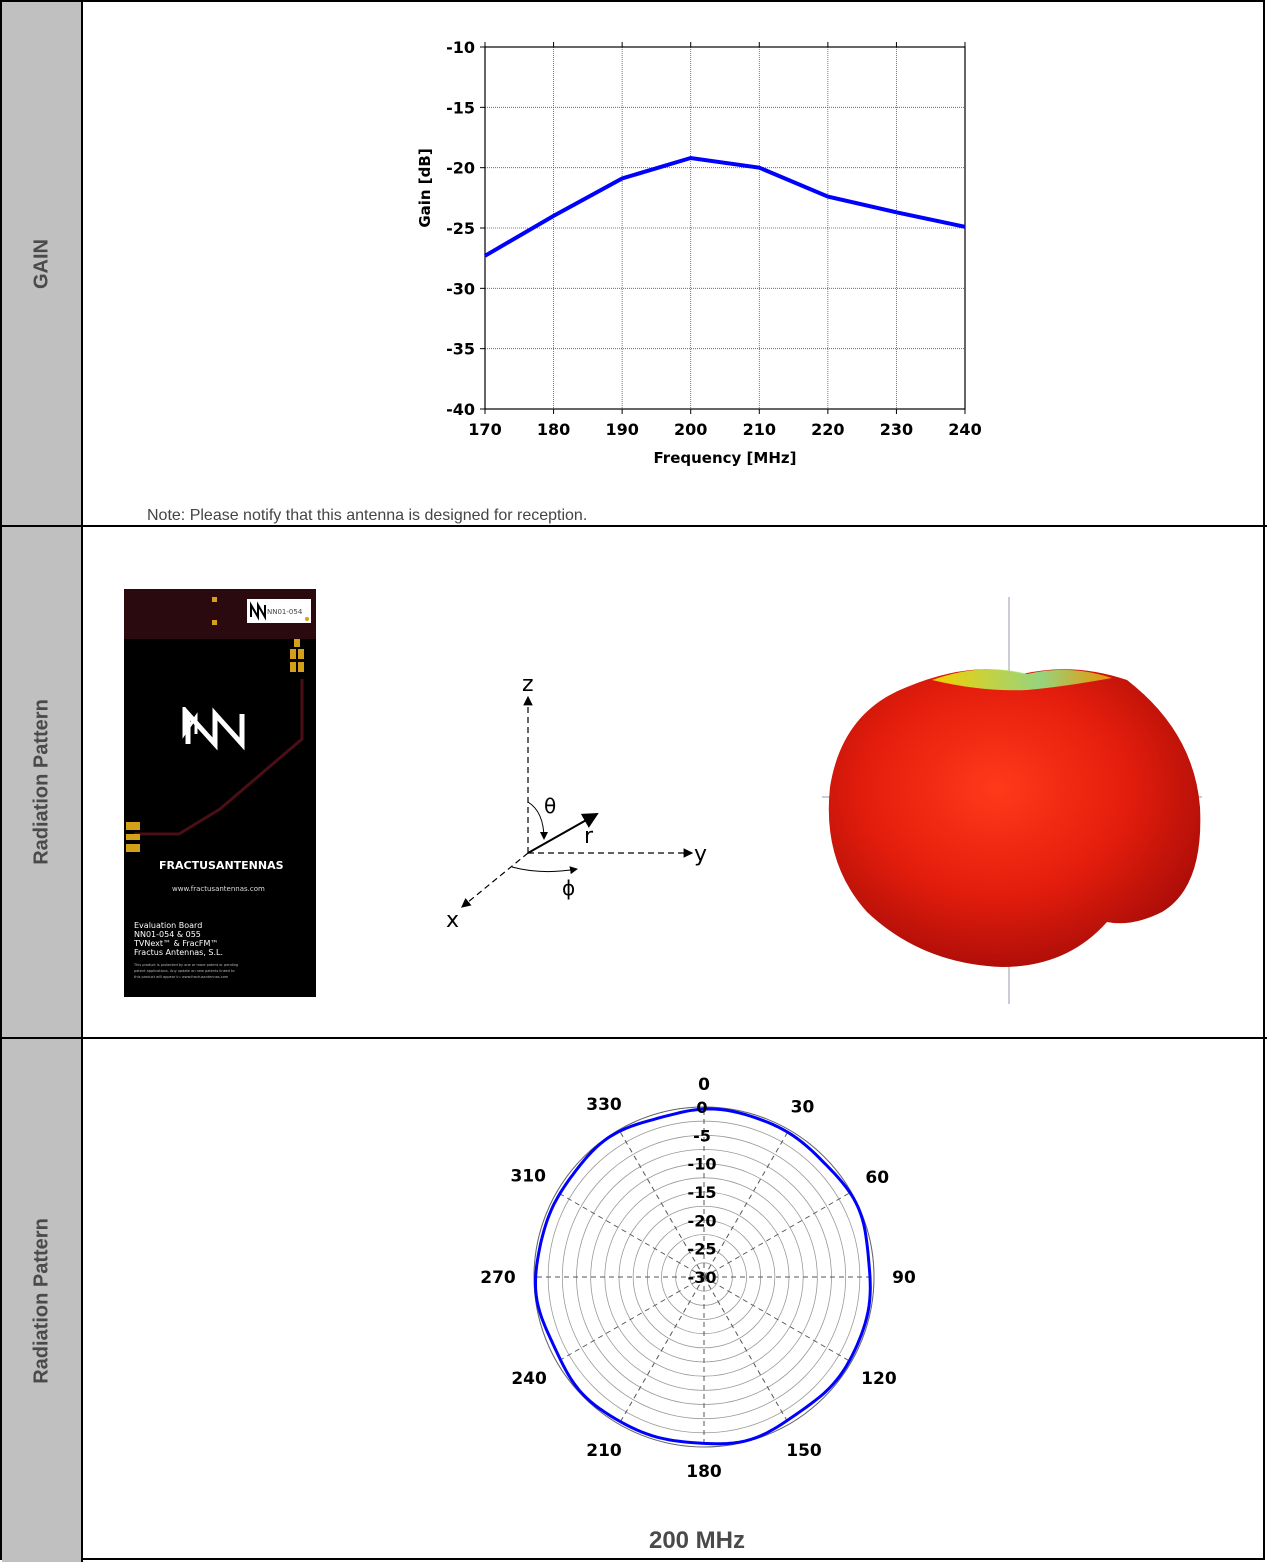  I want to click on x-tick-label: 240, so click(964, 429).